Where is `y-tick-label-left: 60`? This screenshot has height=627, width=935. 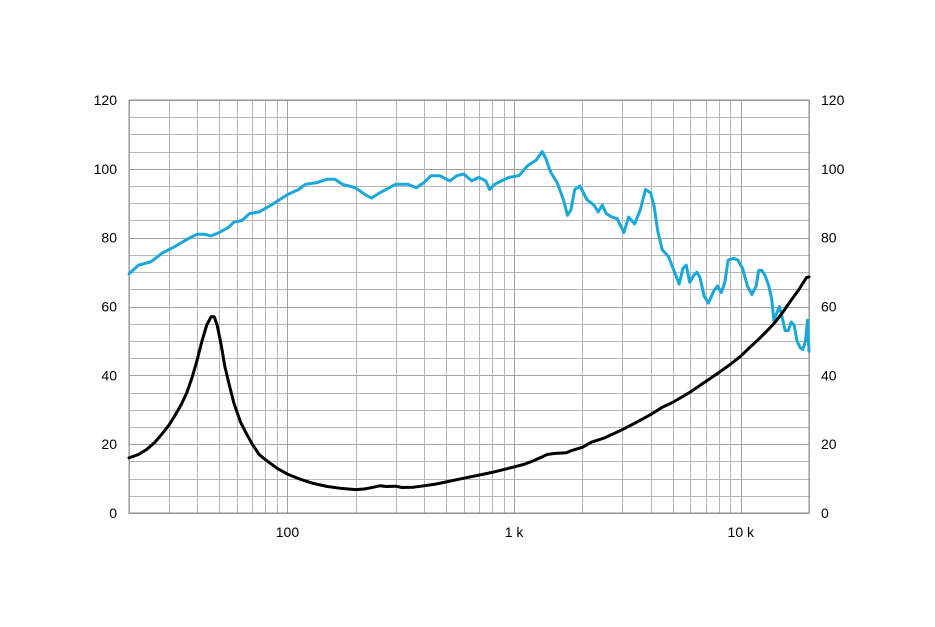
y-tick-label-left: 60 is located at coordinates (109, 307).